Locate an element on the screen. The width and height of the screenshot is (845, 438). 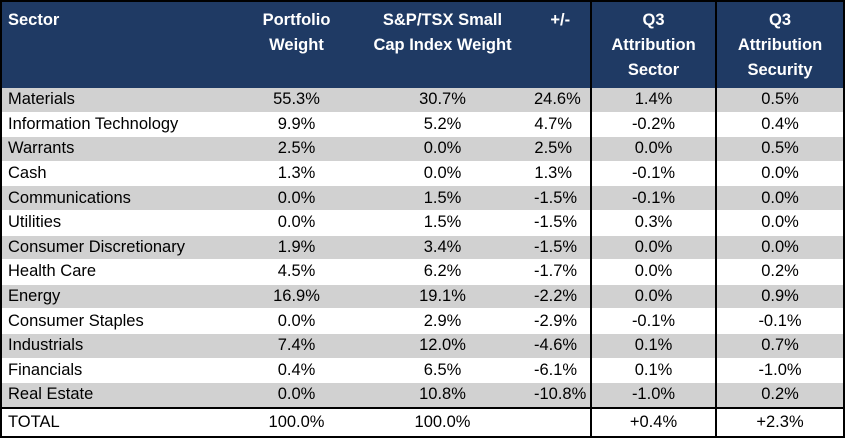
cell-attribution-security: 0.9% is located at coordinates (780, 297).